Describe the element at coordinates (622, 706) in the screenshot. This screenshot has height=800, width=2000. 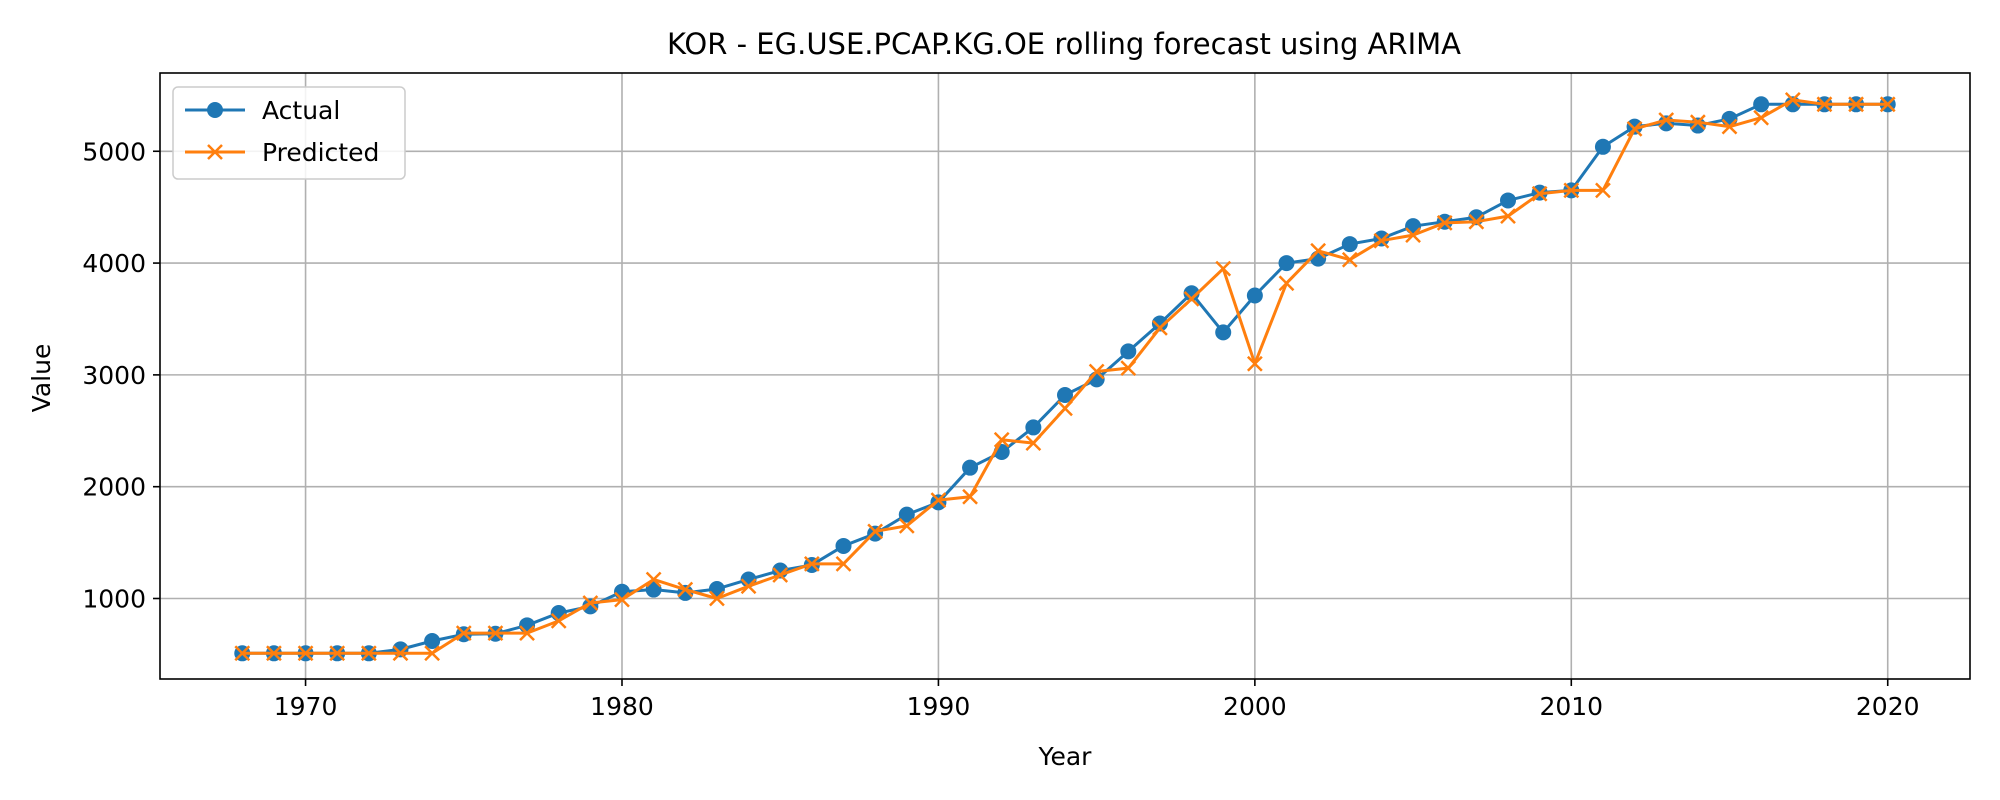
I see `x-tick-label: 1980` at that location.